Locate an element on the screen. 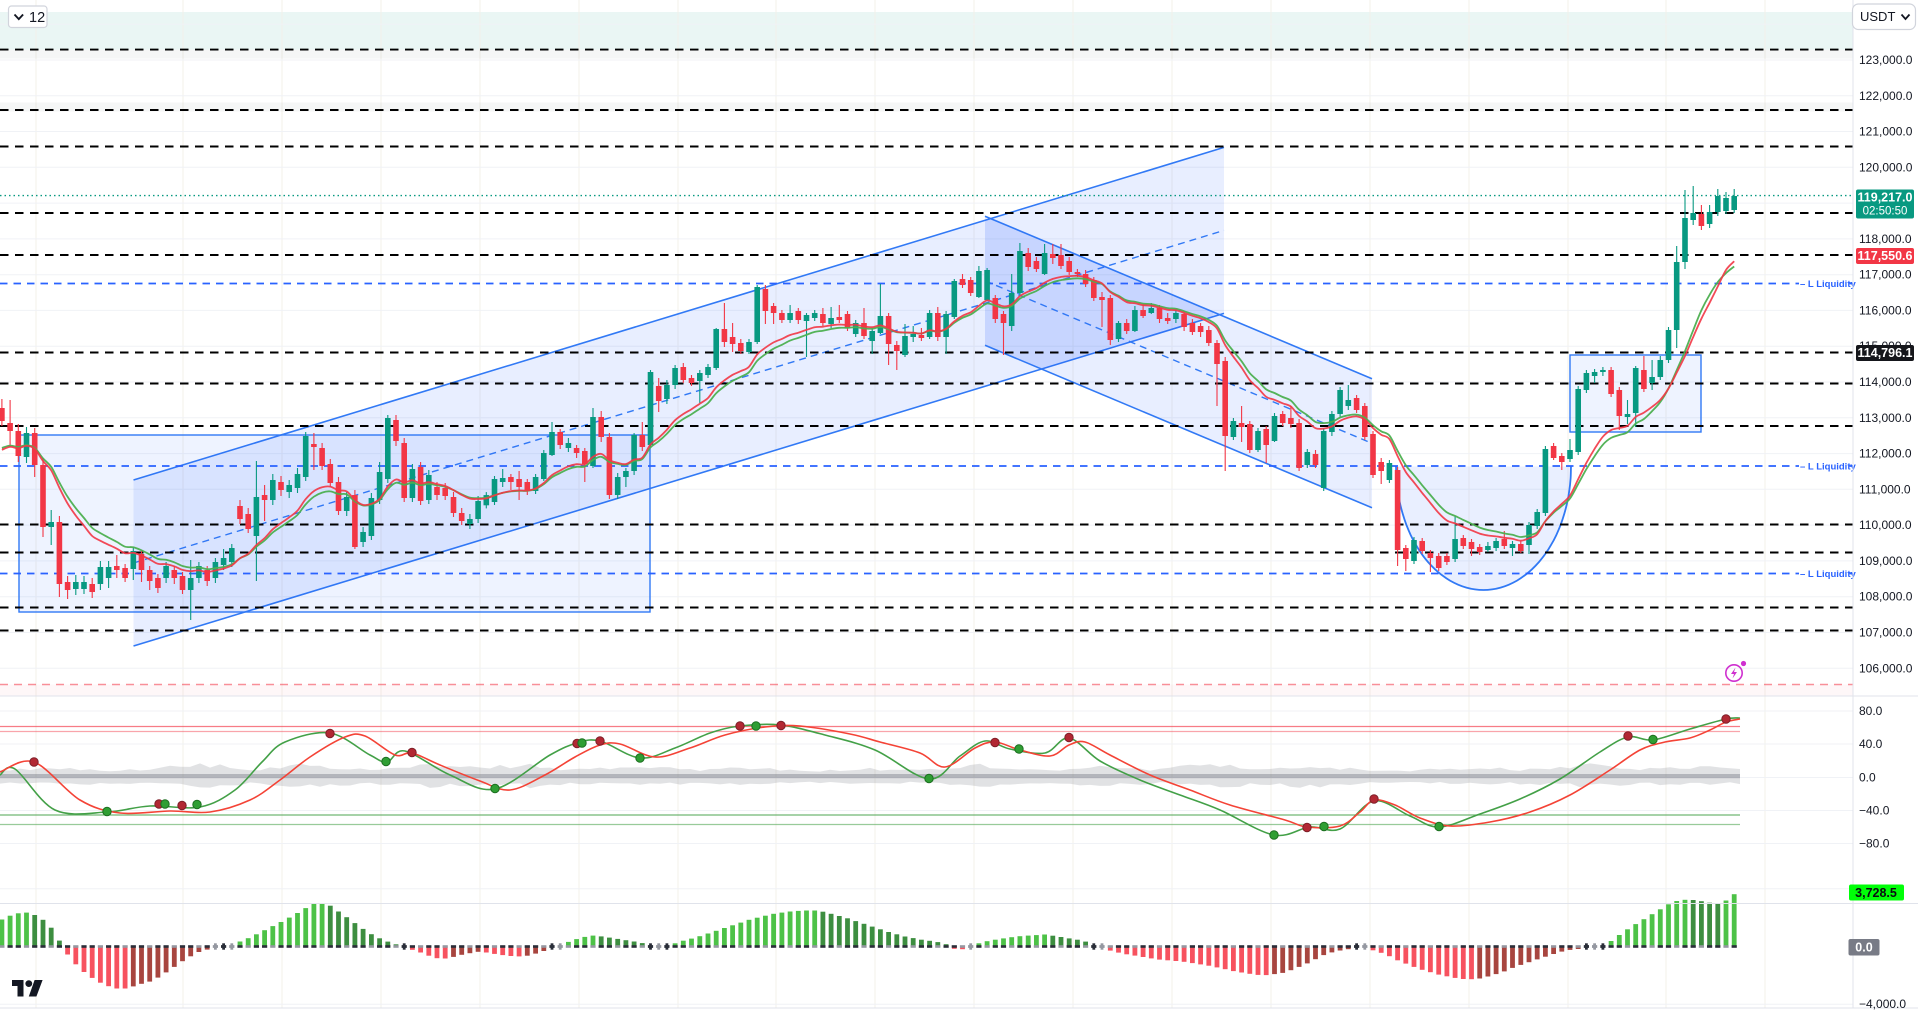 The image size is (1918, 1013). svg-text: 106,000.0 is located at coordinates (1886, 668).